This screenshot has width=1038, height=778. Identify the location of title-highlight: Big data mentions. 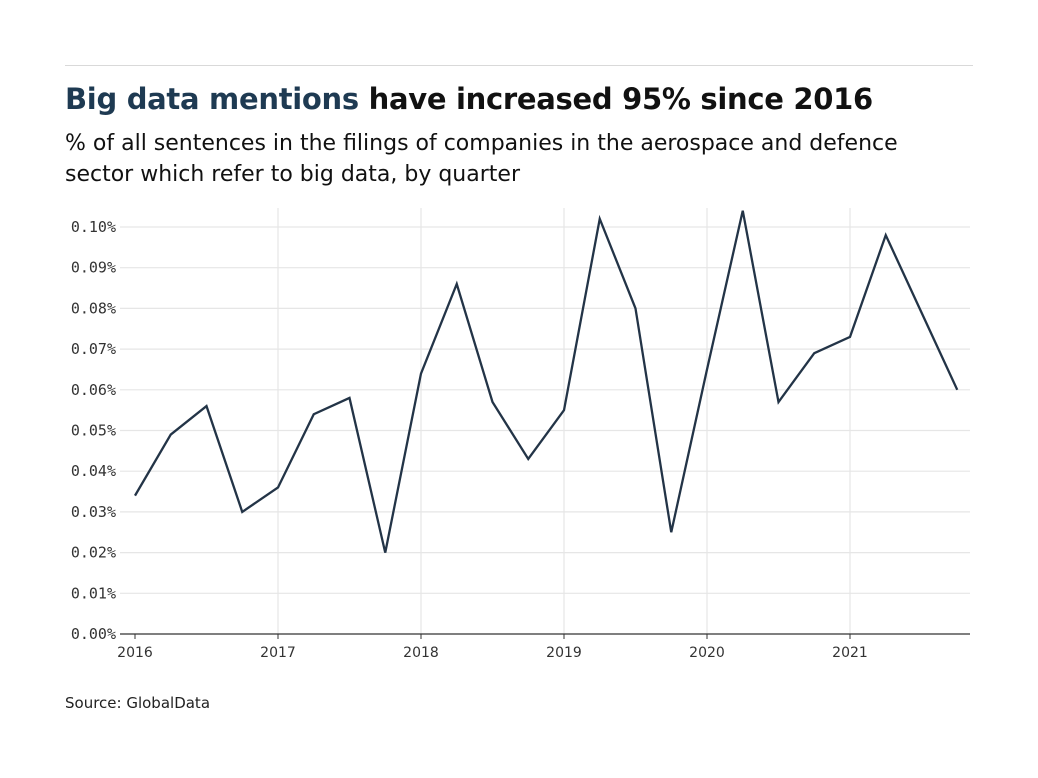
(212, 99).